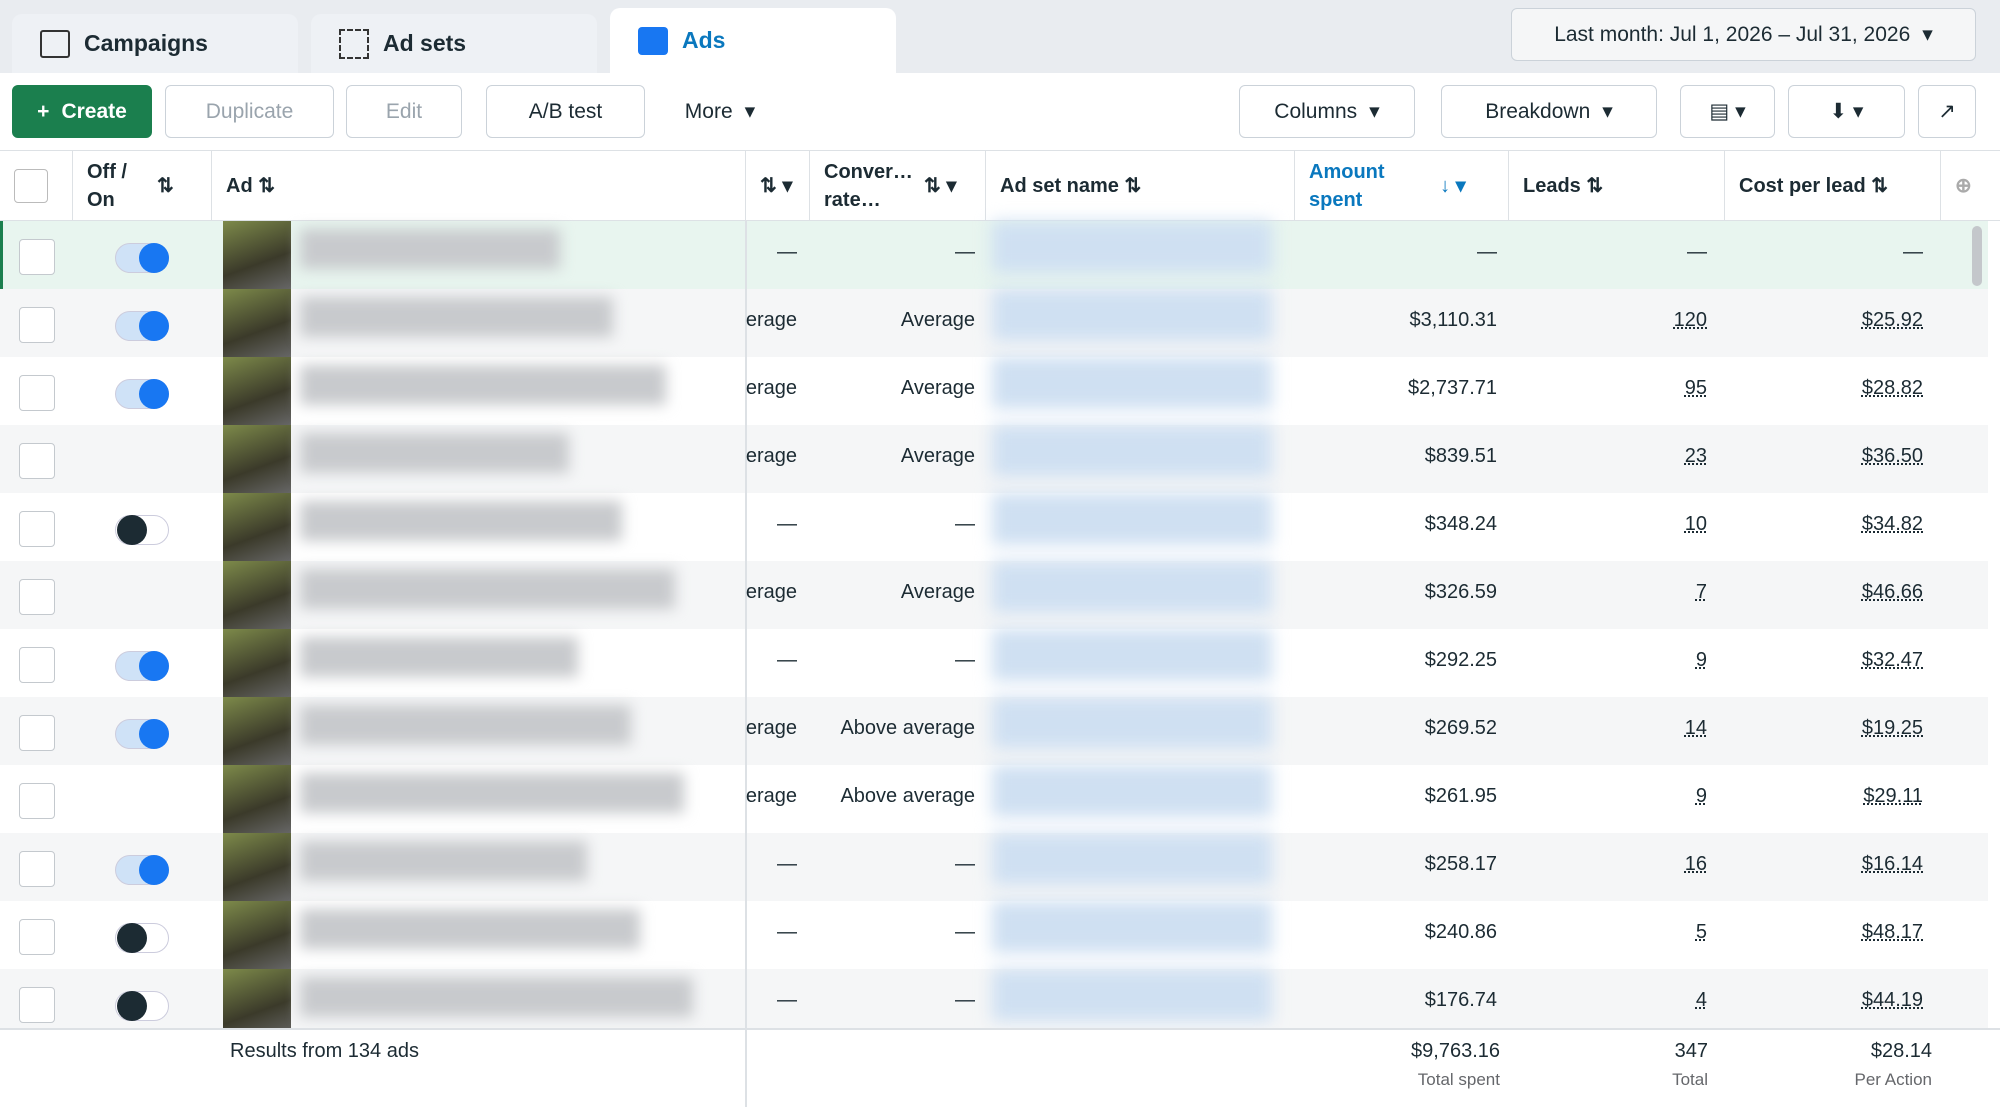 This screenshot has height=1109, width=2000. I want to click on header: Conver… rate… ⇅ ▾, so click(898, 185).